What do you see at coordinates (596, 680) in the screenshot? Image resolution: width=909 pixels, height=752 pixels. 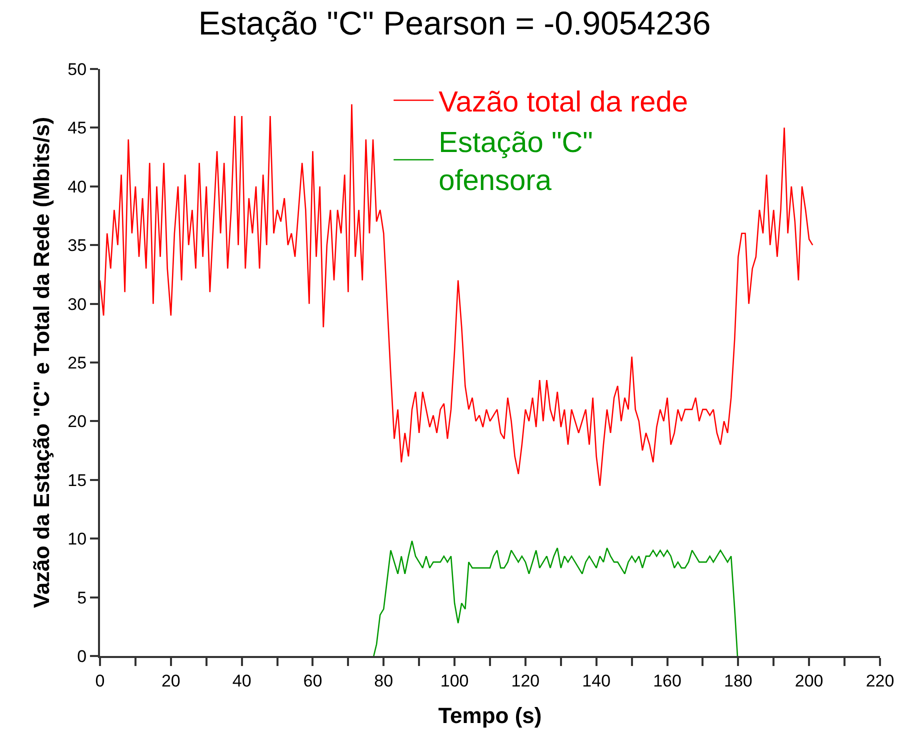 I see `x-tick-label: 140` at bounding box center [596, 680].